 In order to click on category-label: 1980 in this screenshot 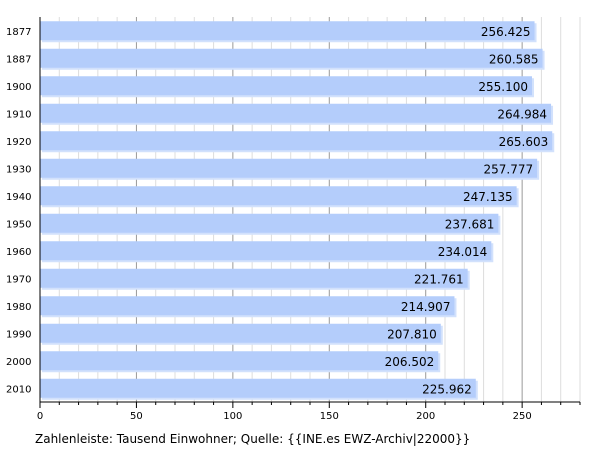, I will do `click(18, 307)`.